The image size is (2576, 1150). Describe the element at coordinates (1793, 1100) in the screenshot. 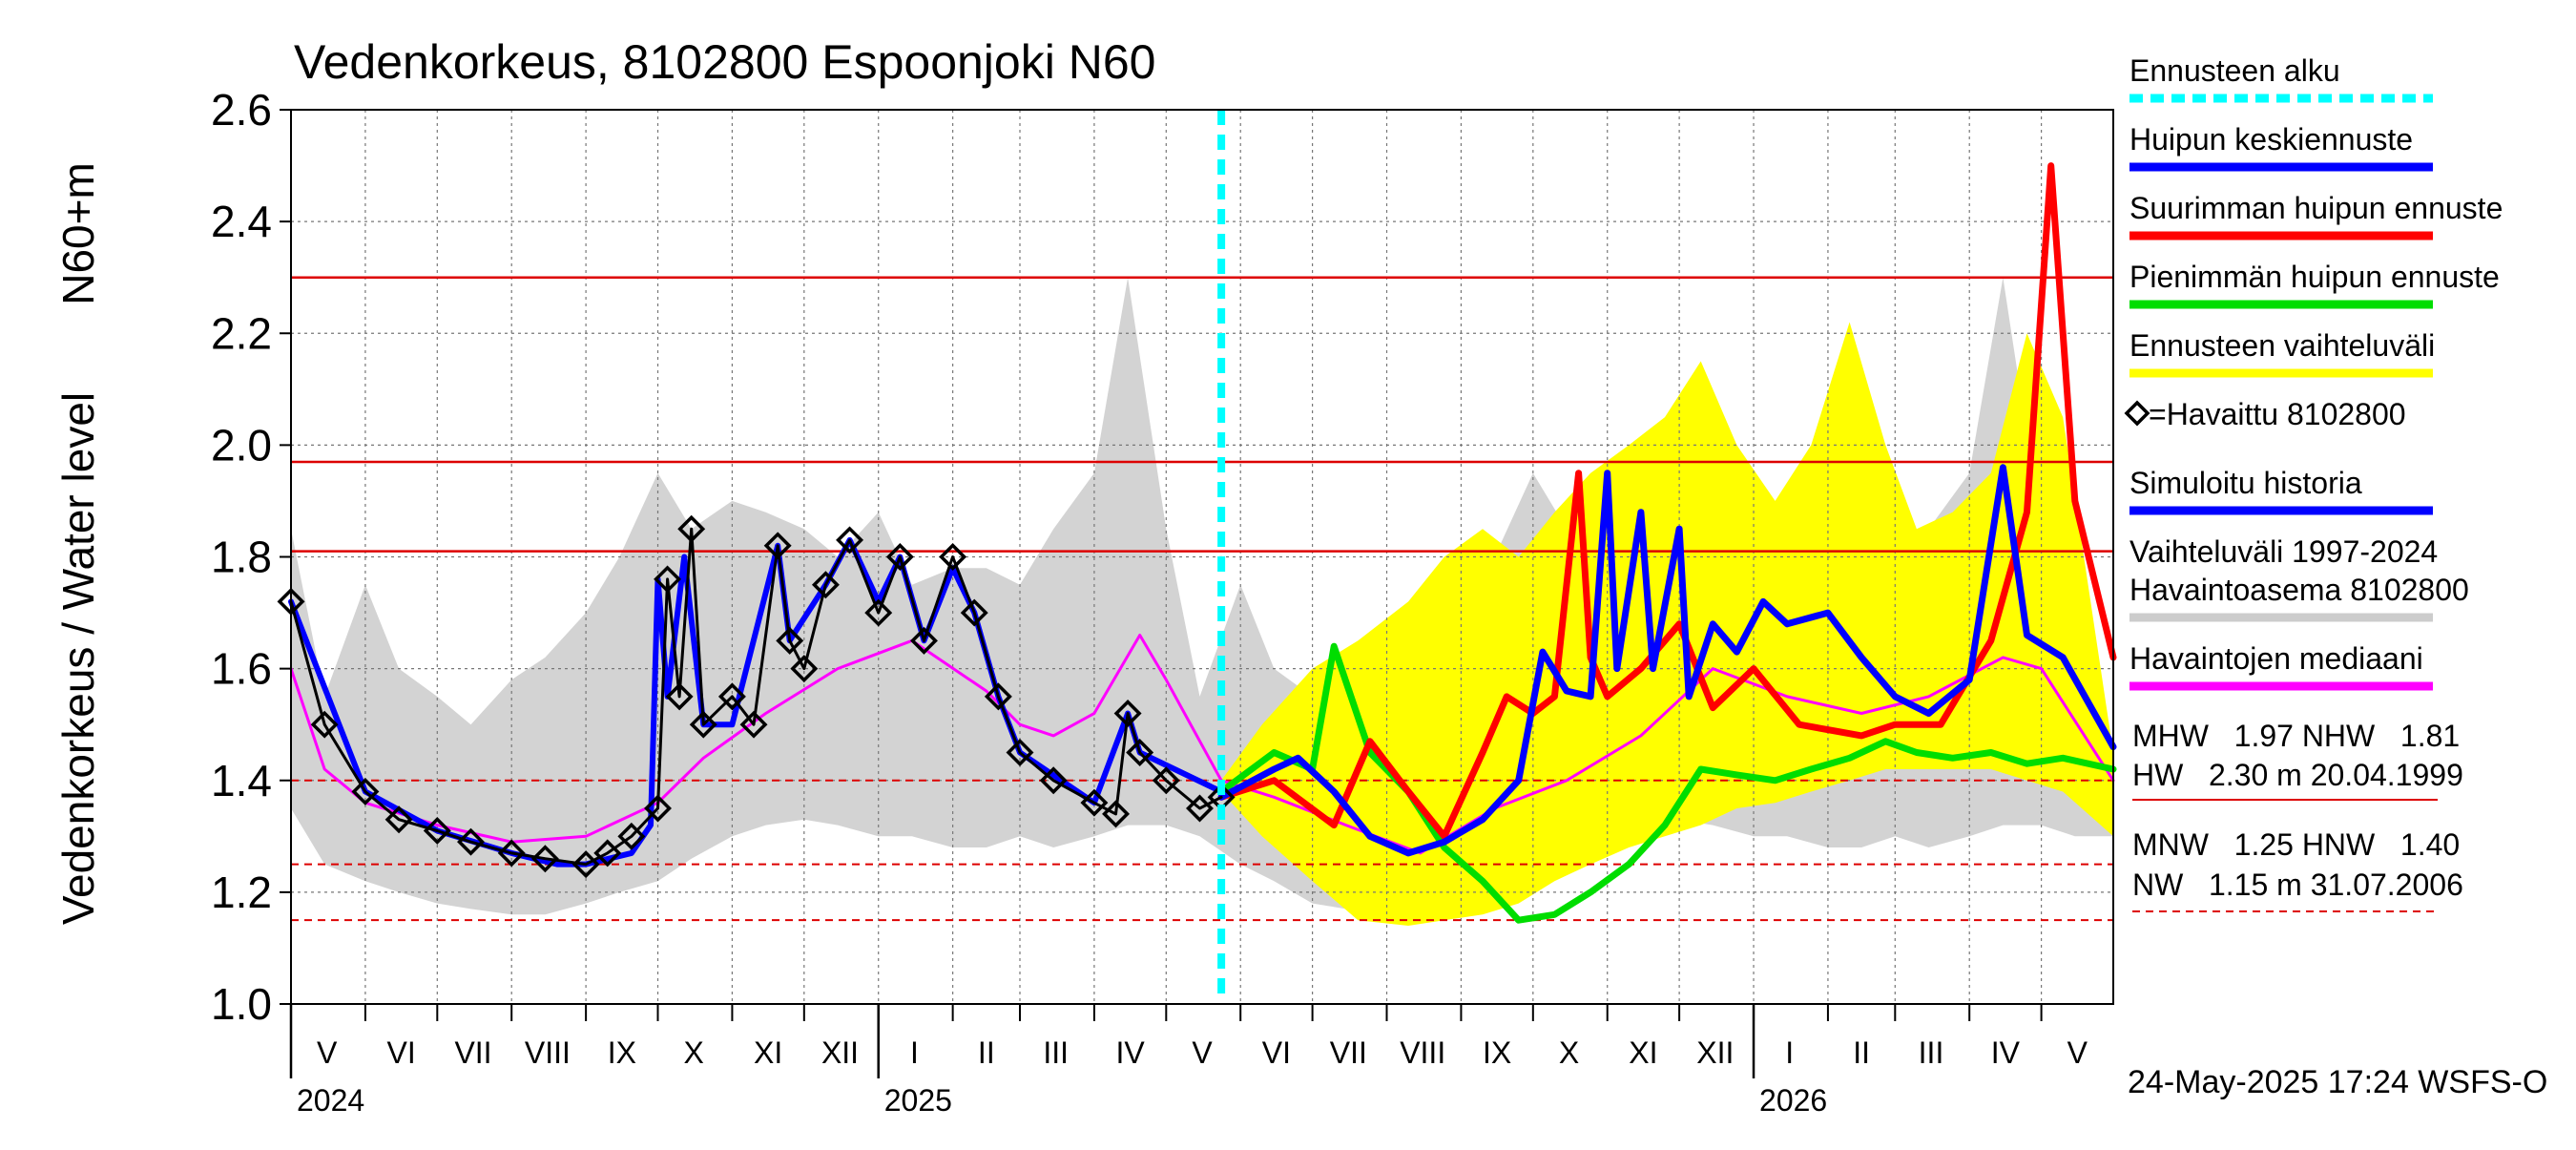

I see `x-year-label: 2026` at that location.